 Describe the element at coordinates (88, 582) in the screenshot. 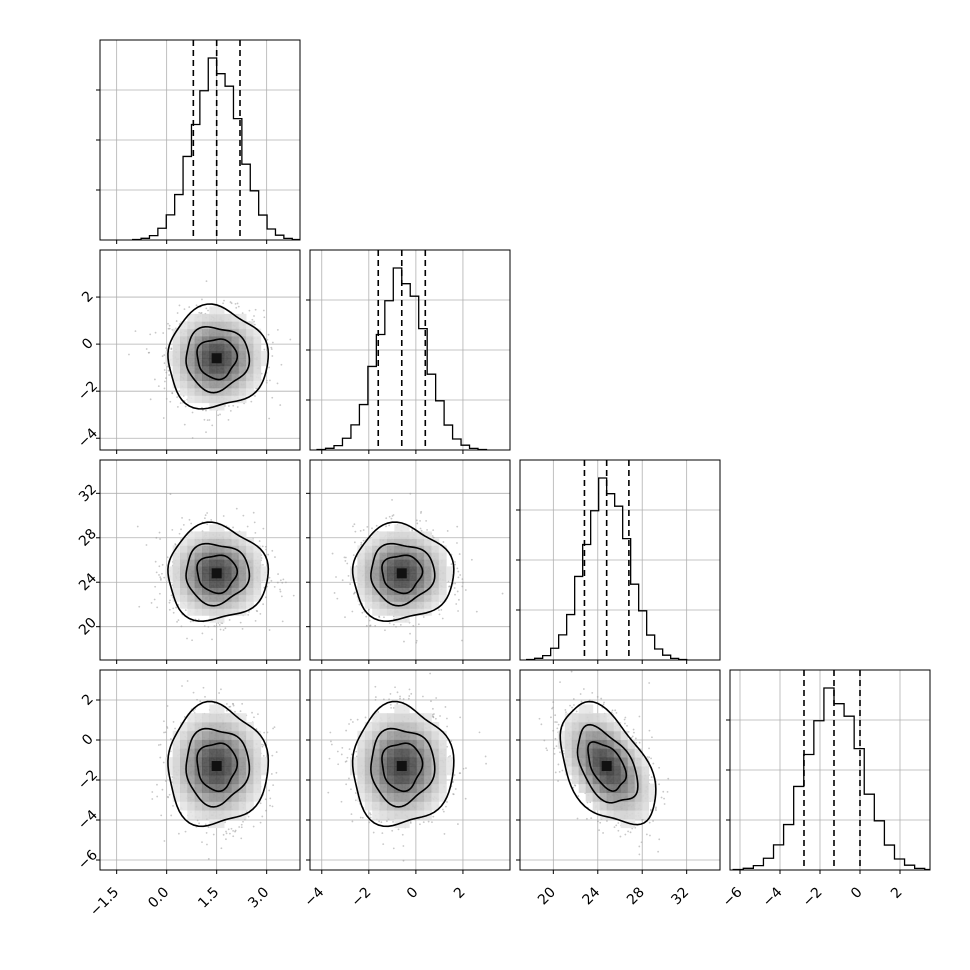

I see `y-tick-label: 24` at that location.